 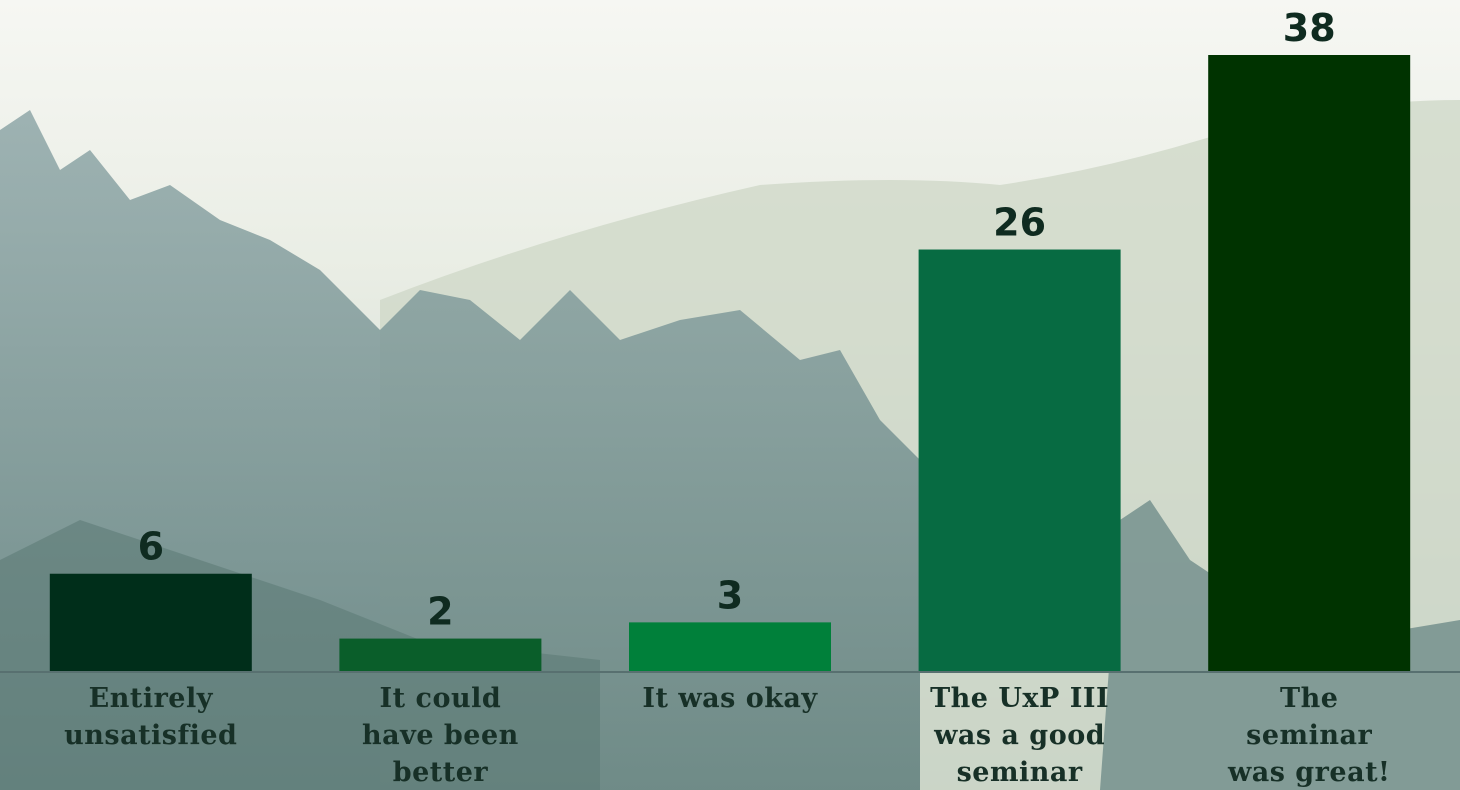 What do you see at coordinates (151, 547) in the screenshot?
I see `value-label: 6` at bounding box center [151, 547].